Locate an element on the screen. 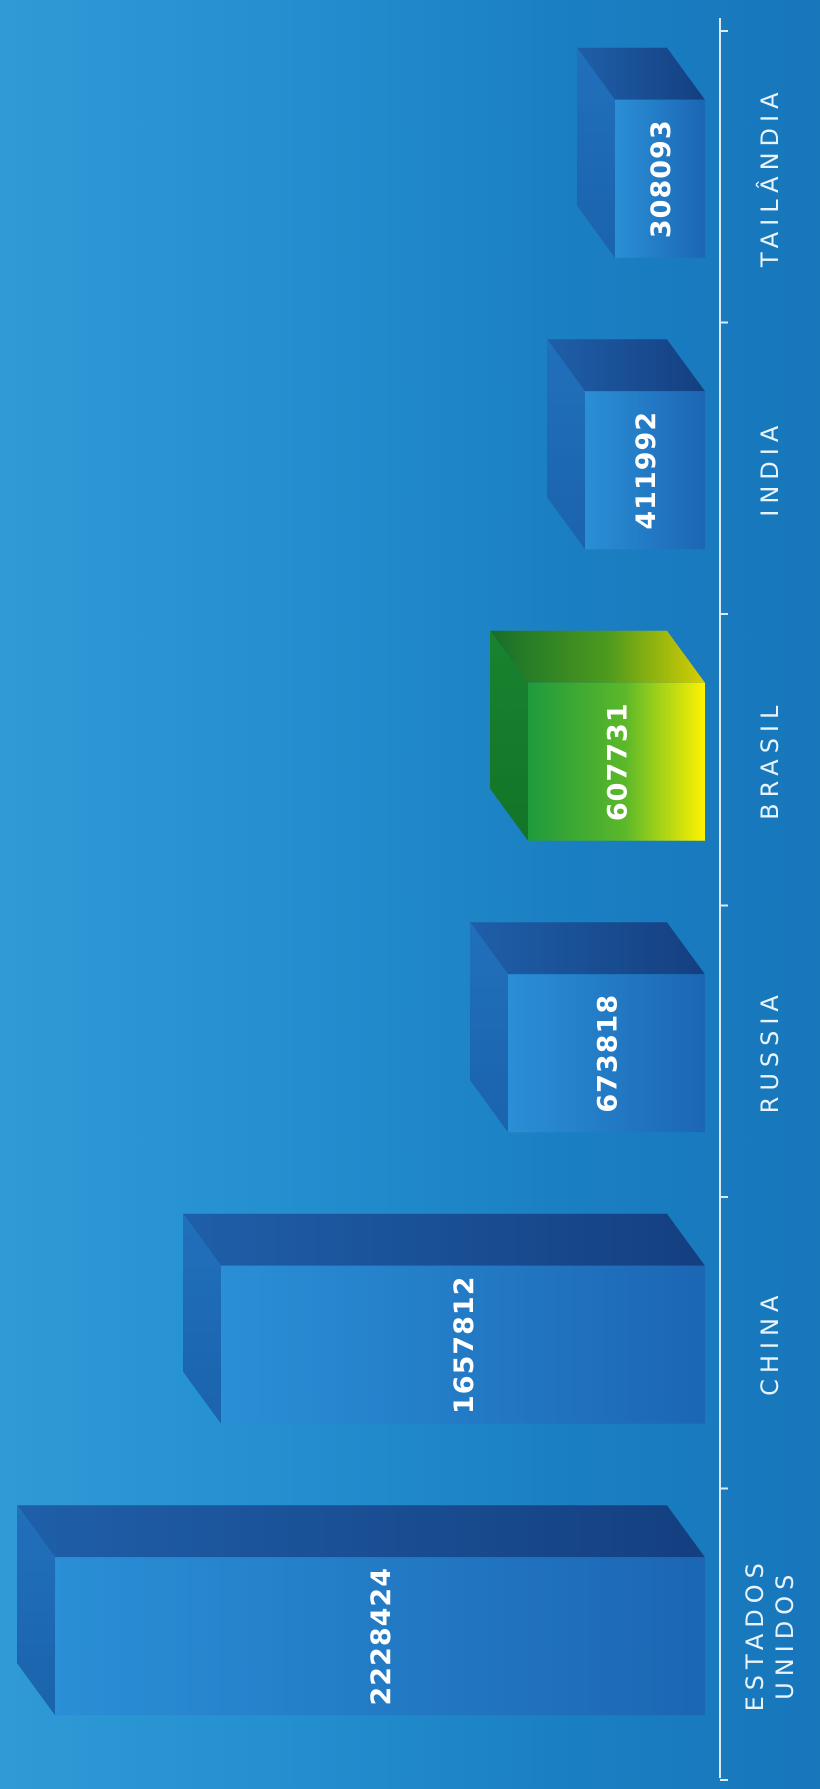 This screenshot has width=820, height=1789. value-label: 673818 is located at coordinates (608, 1053).